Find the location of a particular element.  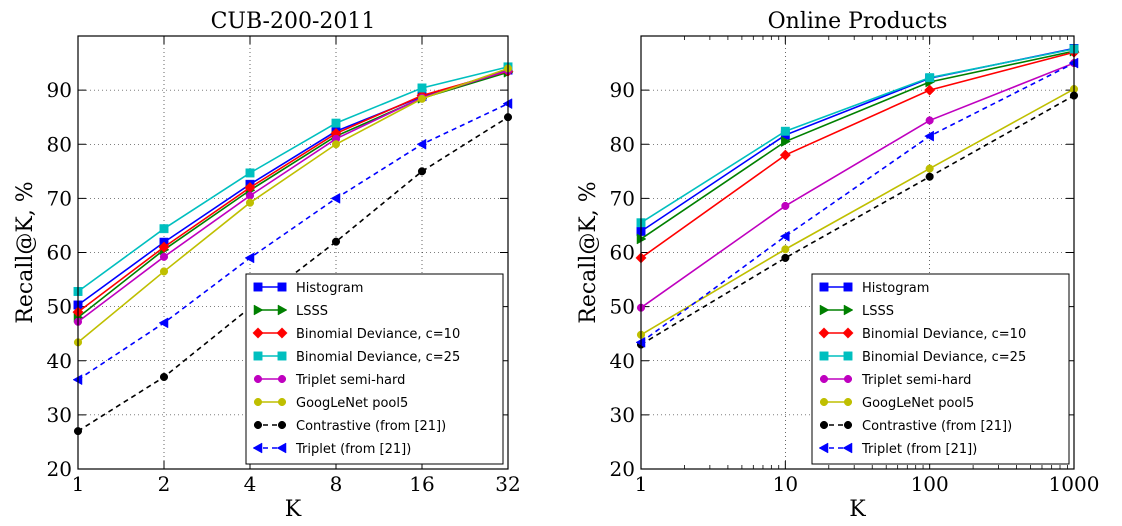

y-tick-label: 70 is located at coordinates (622, 198).